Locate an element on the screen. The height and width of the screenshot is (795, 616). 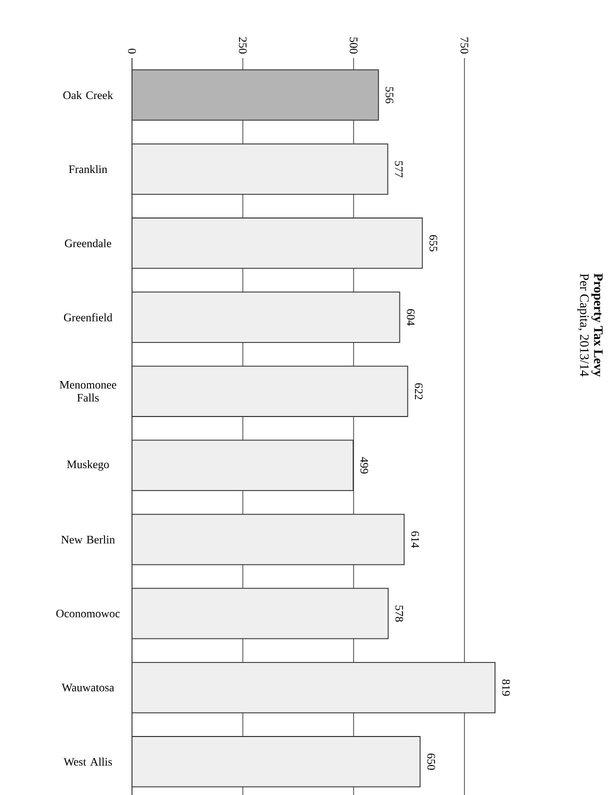
y-tick-label: Franklin is located at coordinates (88, 169).